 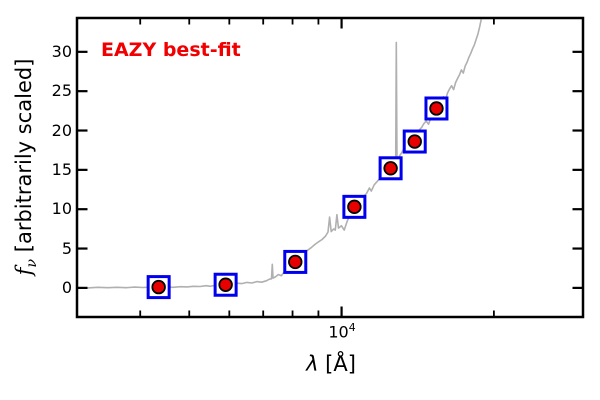 What do you see at coordinates (61, 169) in the screenshot?
I see `y-tick-label-15: 15` at bounding box center [61, 169].